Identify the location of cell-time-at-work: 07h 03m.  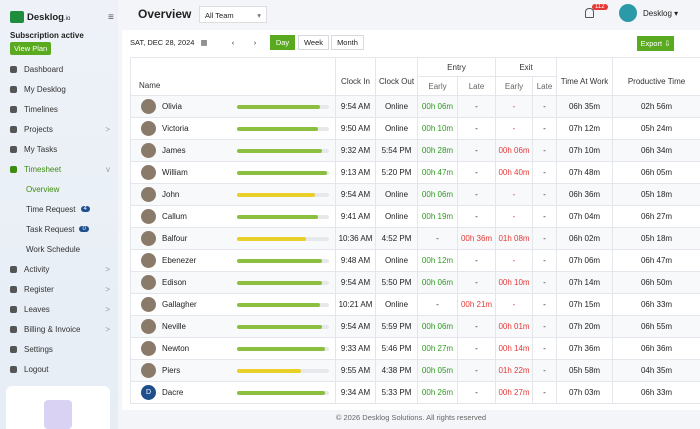
(585, 392).